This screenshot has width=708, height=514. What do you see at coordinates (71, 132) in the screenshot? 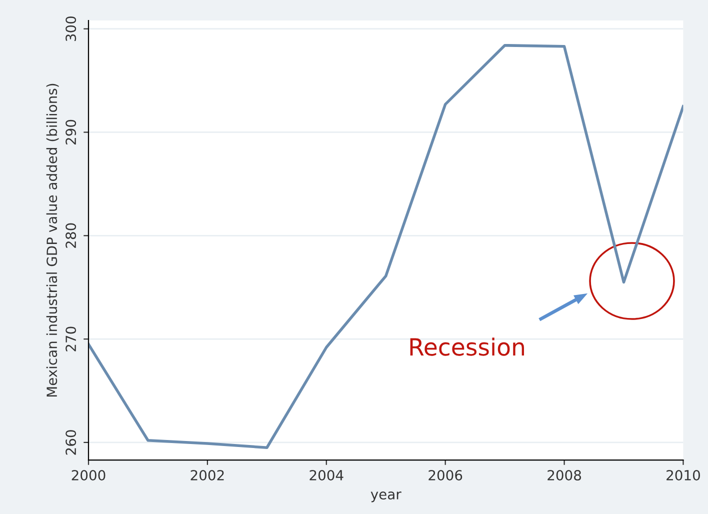
I see `y-tick-label: 290` at bounding box center [71, 132].